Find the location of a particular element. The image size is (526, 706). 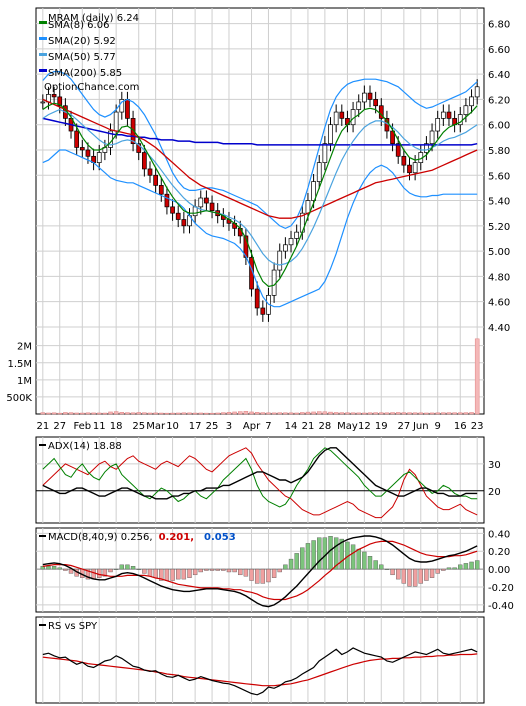

x-tick-17: 12 is located at coordinates (364, 426).